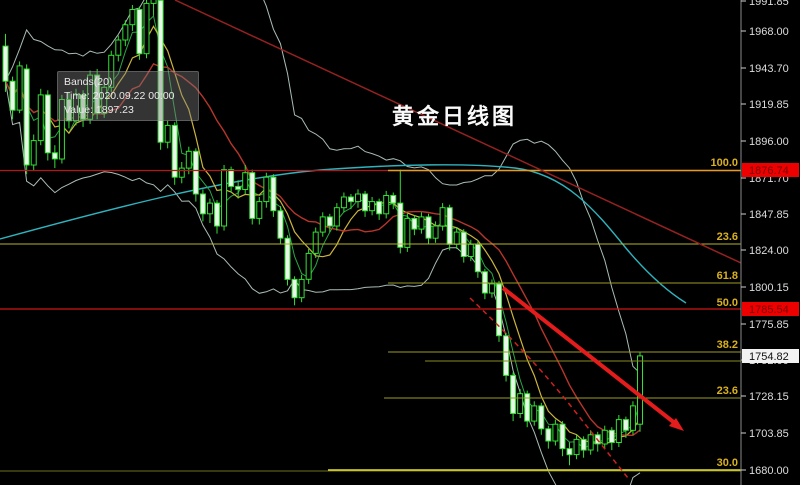 The width and height of the screenshot is (800, 485). What do you see at coordinates (455, 117) in the screenshot?
I see `chart-title: 黄金日线图` at bounding box center [455, 117].